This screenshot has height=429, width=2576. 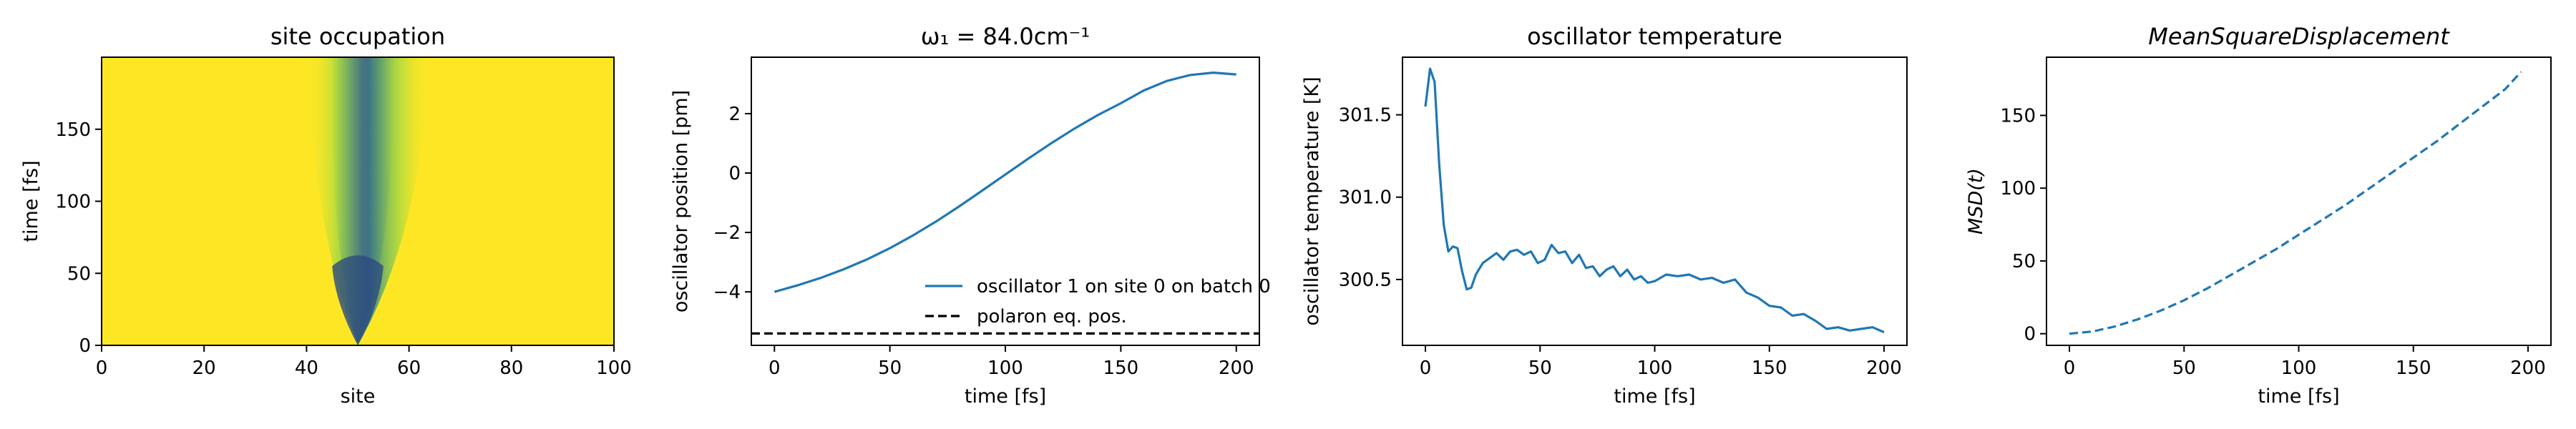 What do you see at coordinates (1005, 182) in the screenshot?
I see `series-line-oscillator` at bounding box center [1005, 182].